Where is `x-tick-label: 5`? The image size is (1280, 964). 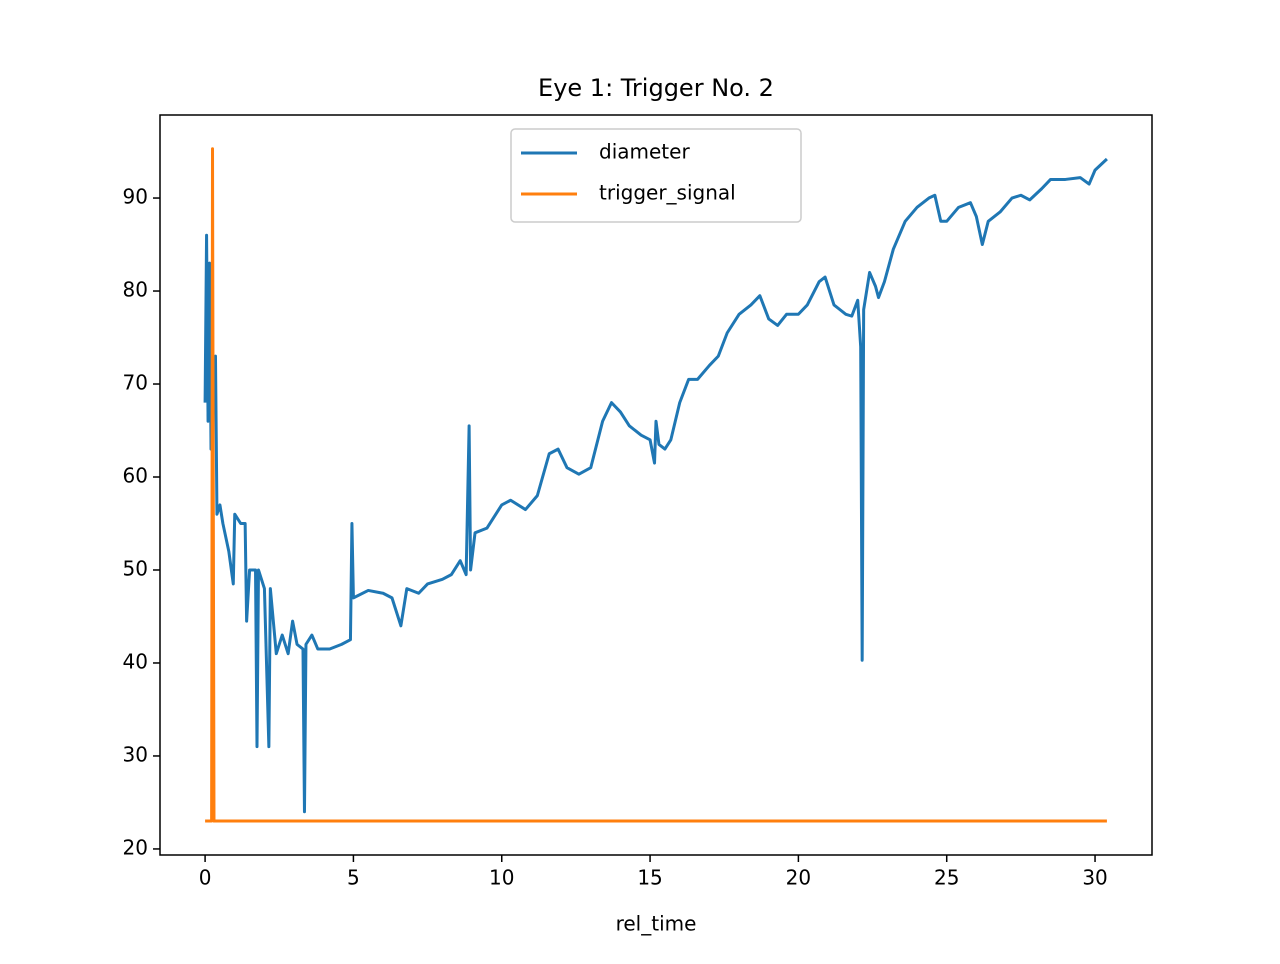
x-tick-label: 5 is located at coordinates (353, 878).